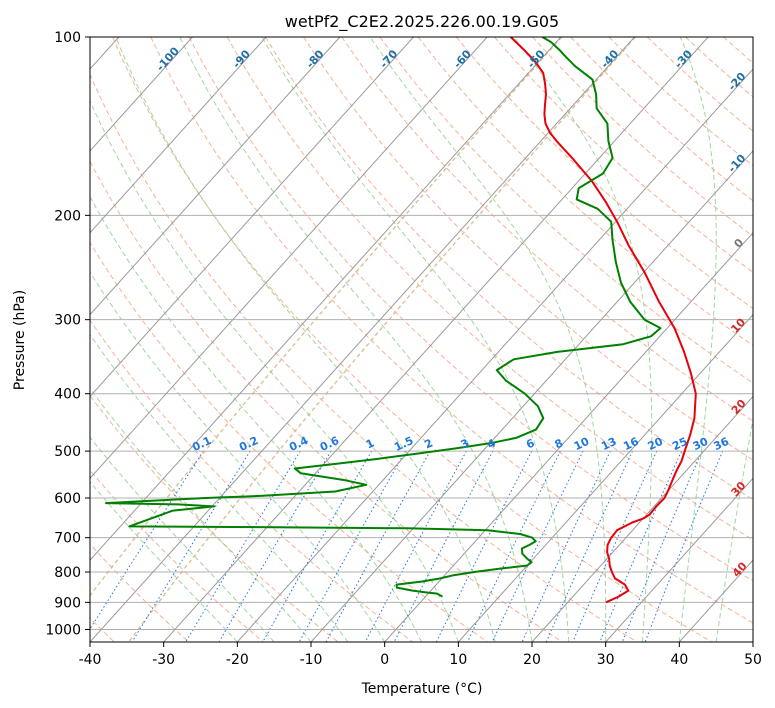 This screenshot has height=708, width=775. What do you see at coordinates (20, 340) in the screenshot?
I see `y-axis-title: Pressure (hPa)` at bounding box center [20, 340].